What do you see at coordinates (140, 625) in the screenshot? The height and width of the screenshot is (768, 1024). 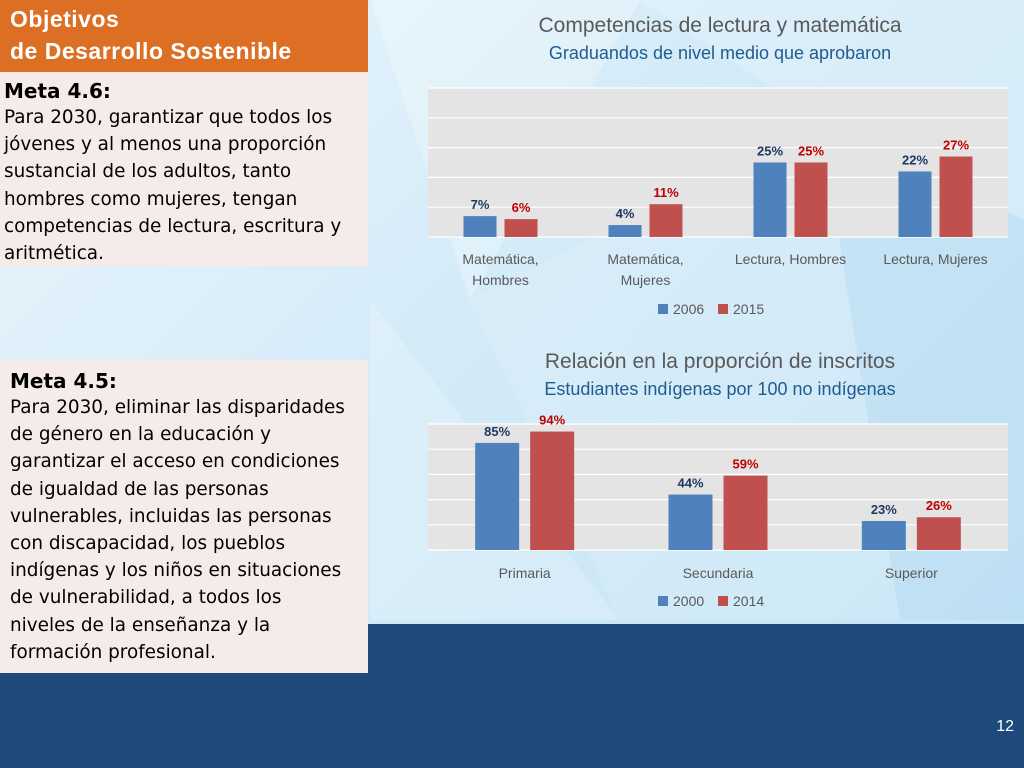 I see `meta-4-5-line: niveles de la enseñanza y la` at bounding box center [140, 625].